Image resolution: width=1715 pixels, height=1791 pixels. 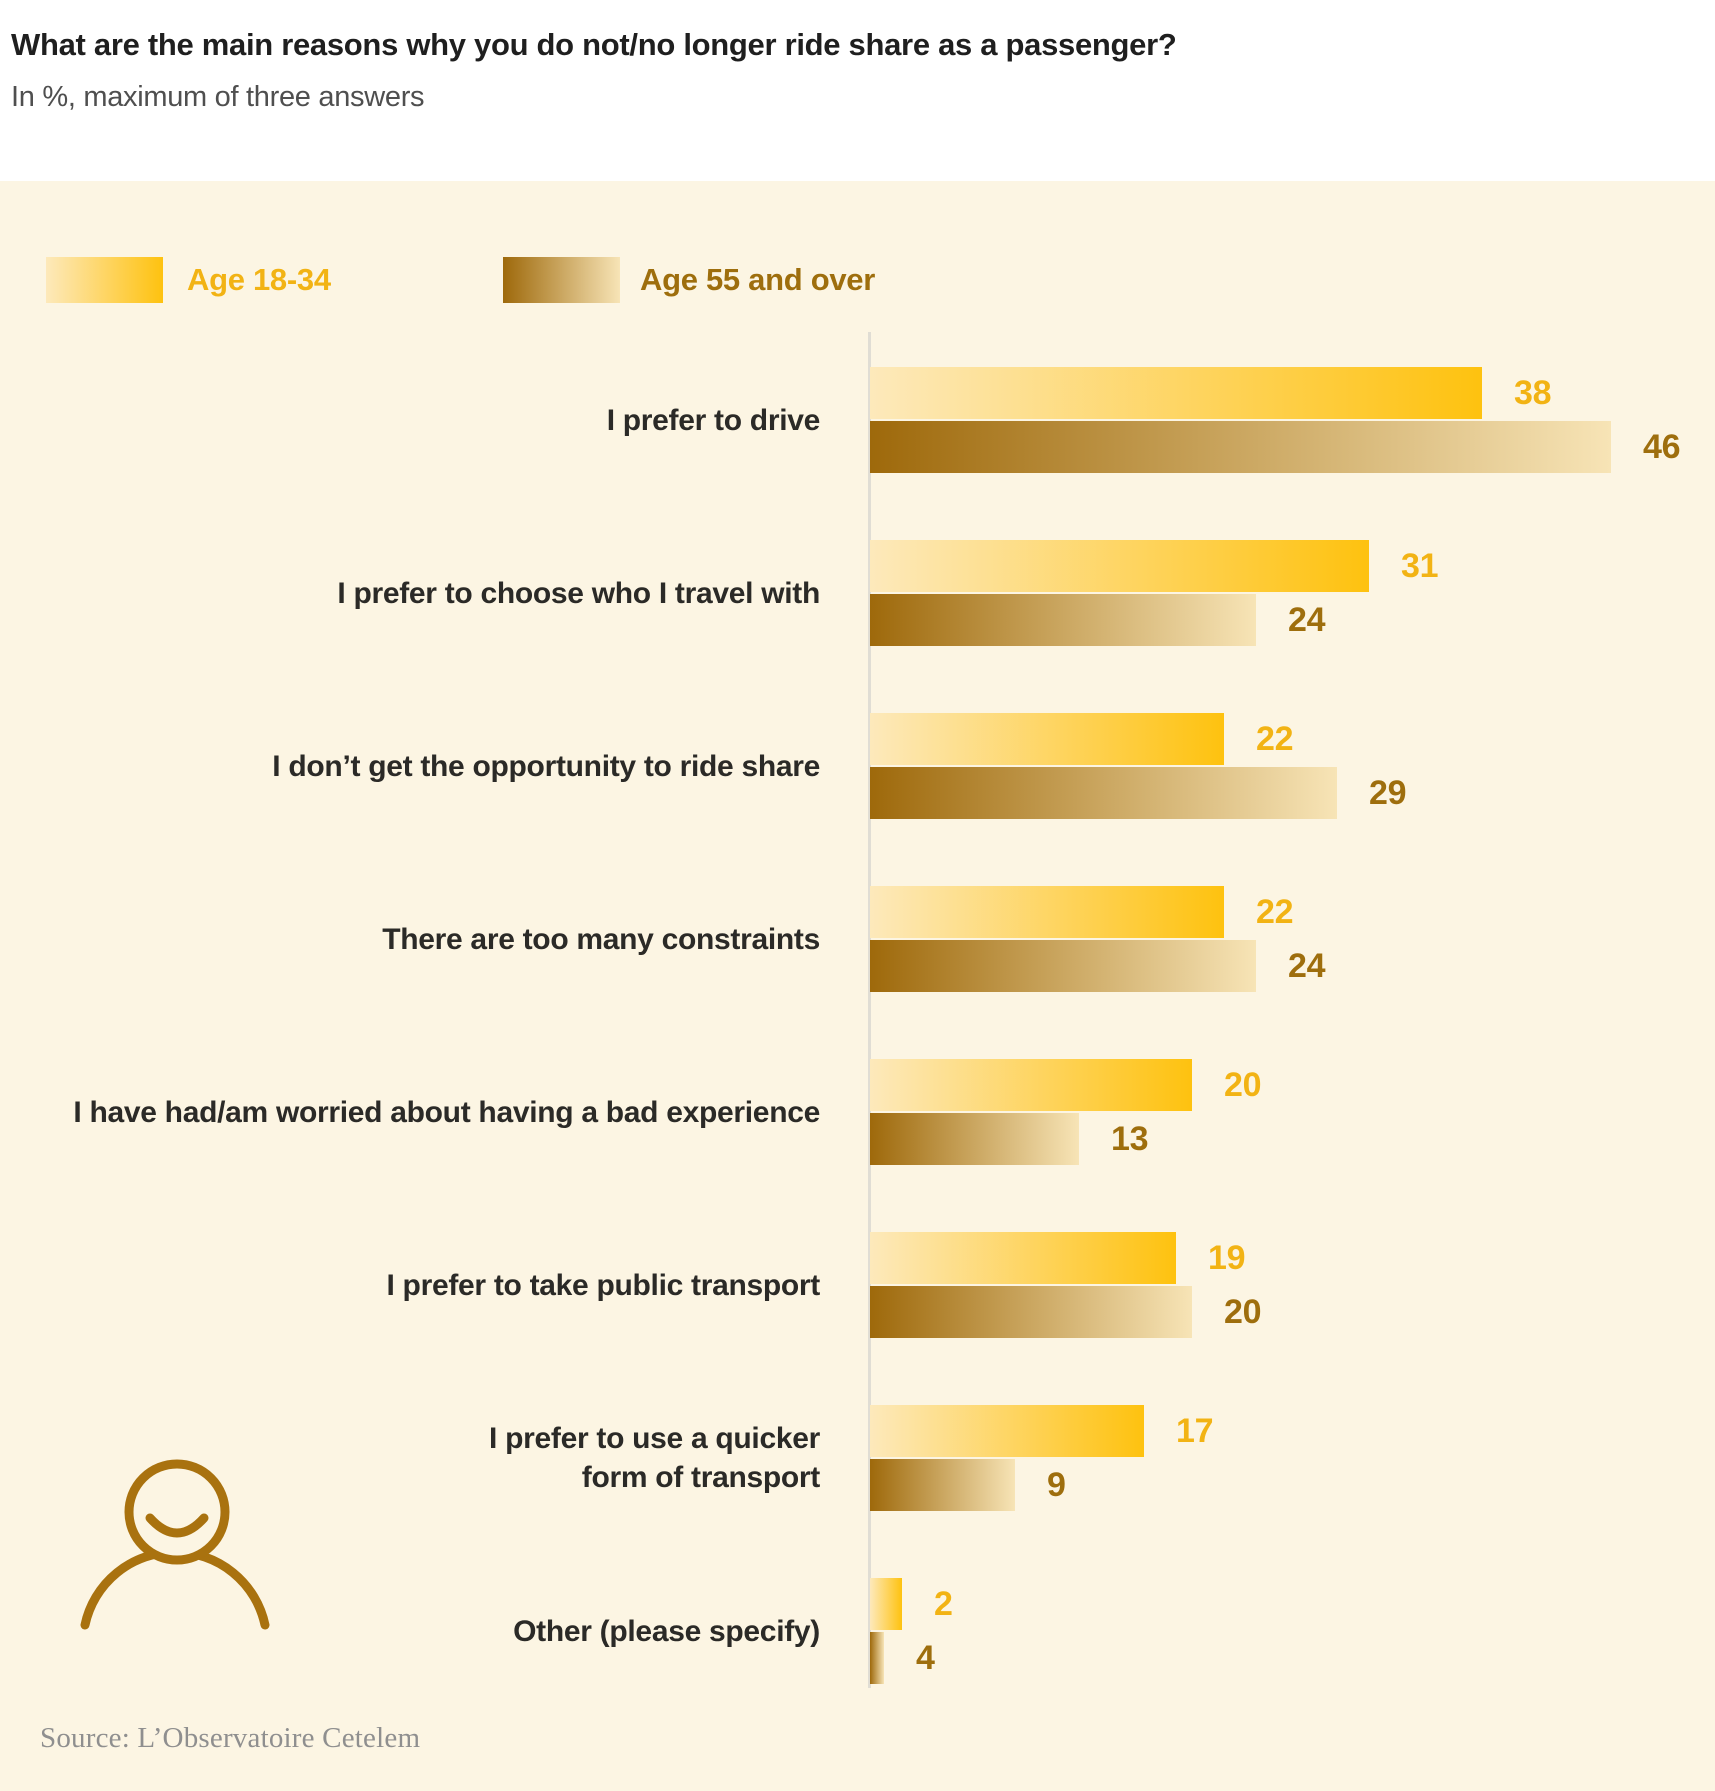 What do you see at coordinates (1056, 1484) in the screenshot?
I see `value-label-age-55-over: 9` at bounding box center [1056, 1484].